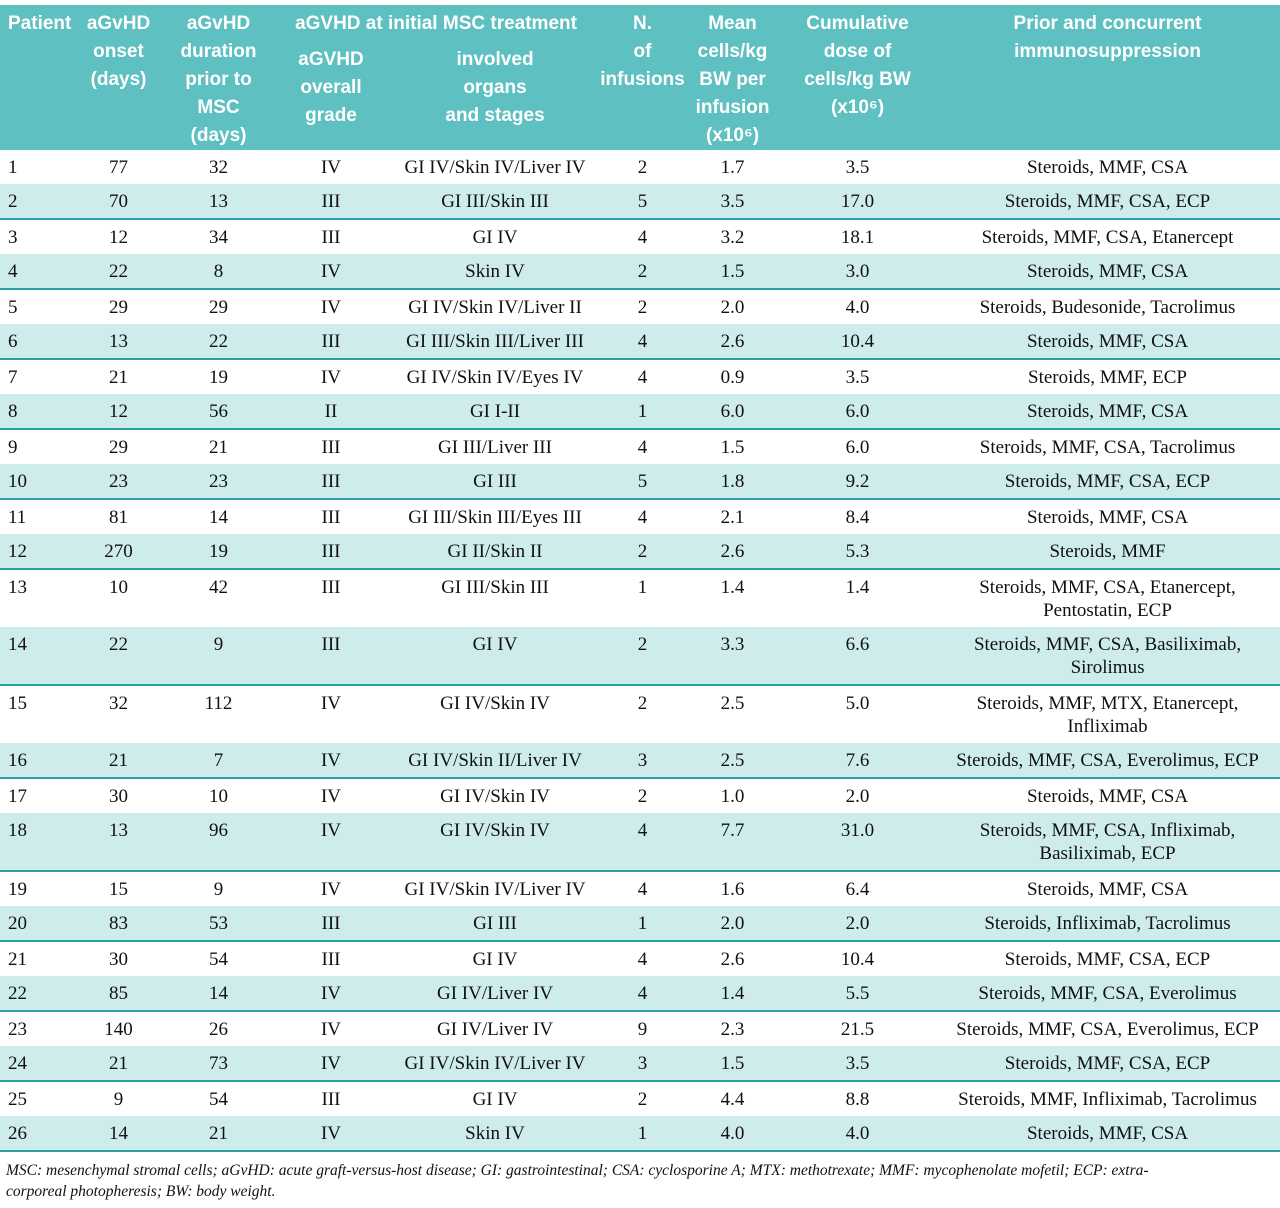 The height and width of the screenshot is (1208, 1280). I want to click on table-cell: 42, so click(218, 587).